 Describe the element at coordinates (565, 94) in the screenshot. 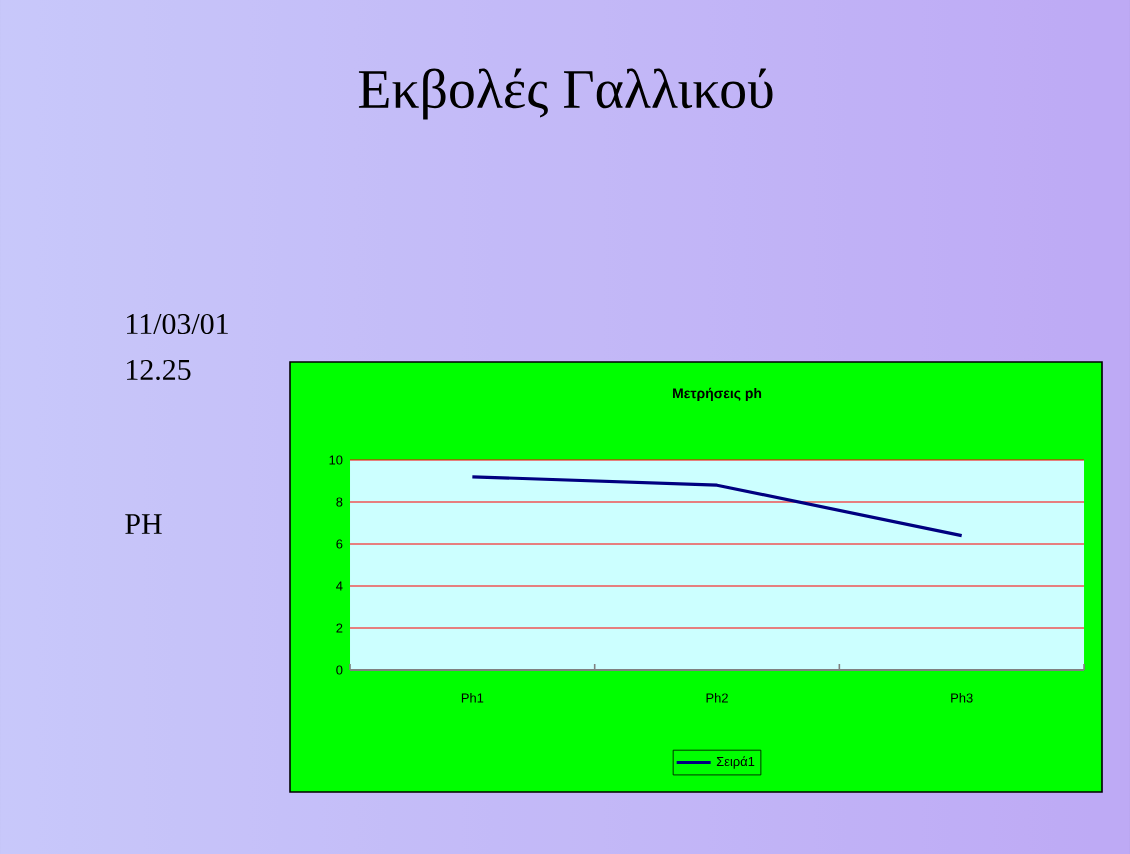

I see `text: Εκβολές Γαλλικού` at that location.